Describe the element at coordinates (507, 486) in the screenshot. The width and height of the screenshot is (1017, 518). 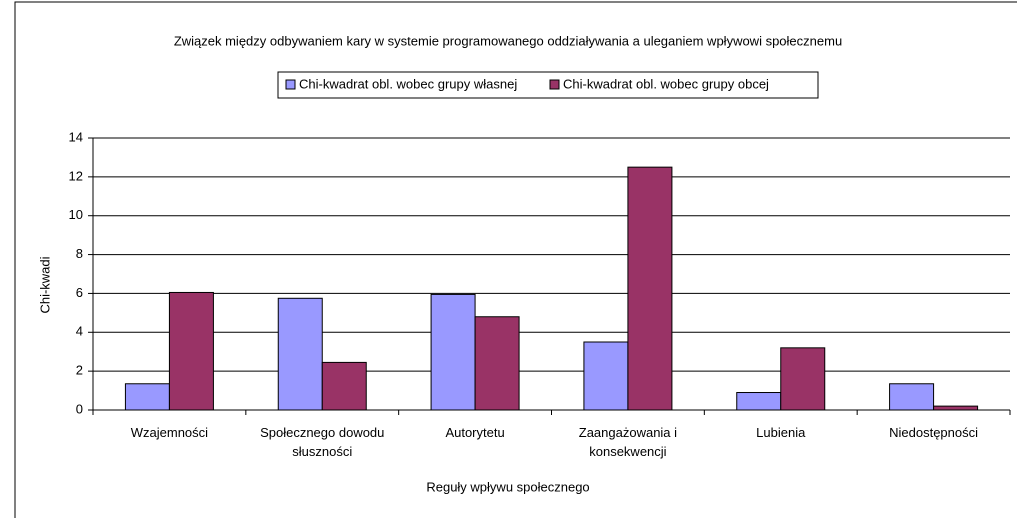
I see `x-axis-title: Reguły wpływu społecznego` at that location.